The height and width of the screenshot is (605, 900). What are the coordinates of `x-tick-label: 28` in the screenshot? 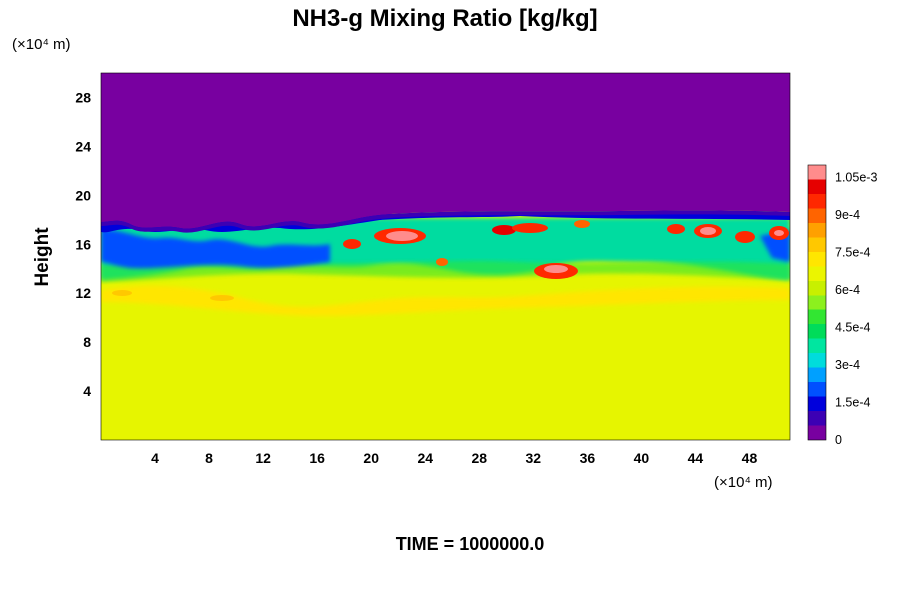 It's located at (479, 458).